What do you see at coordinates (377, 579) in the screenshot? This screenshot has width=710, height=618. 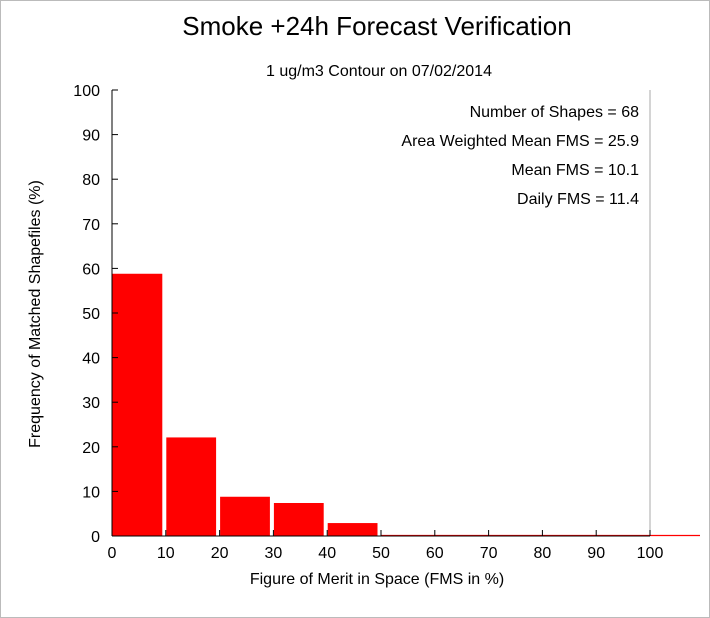 I see `x-axis-label: Figure of Merit in Space (FMS in %)` at bounding box center [377, 579].